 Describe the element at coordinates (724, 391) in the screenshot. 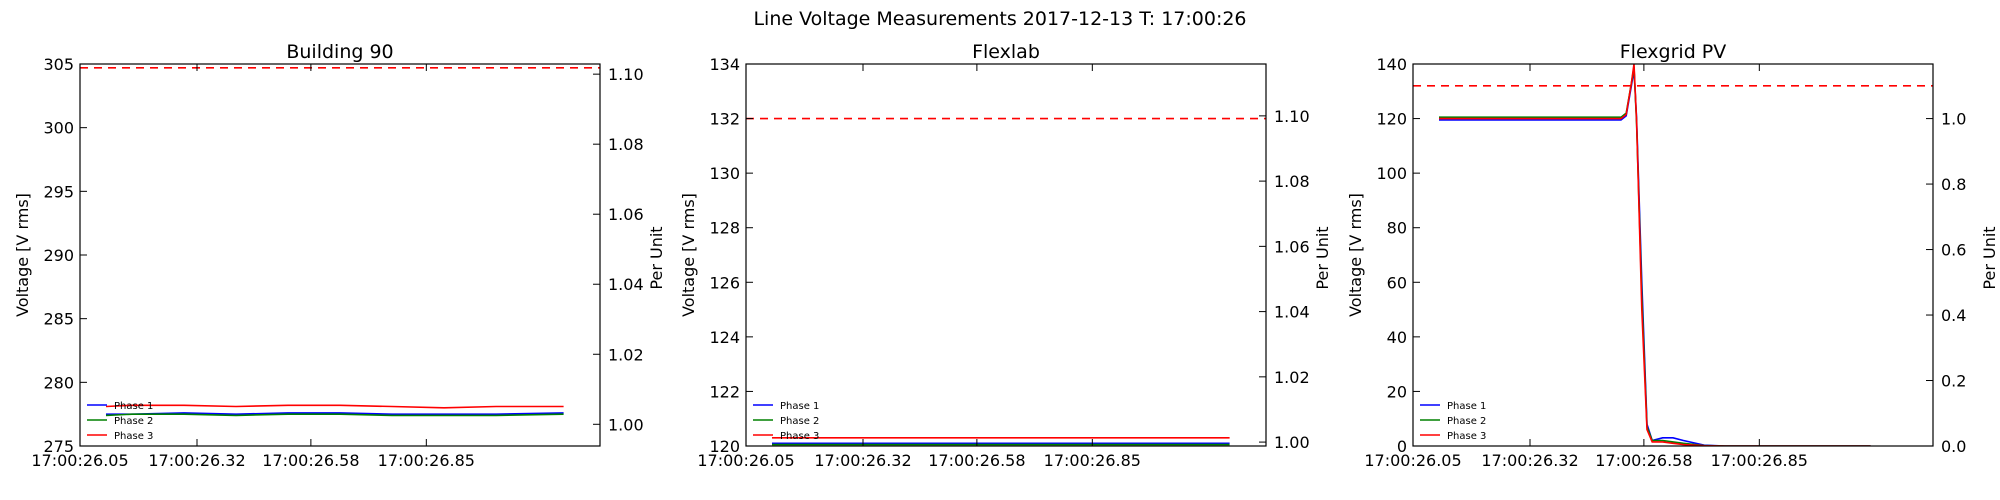

I see `y-tick-label: 122` at that location.